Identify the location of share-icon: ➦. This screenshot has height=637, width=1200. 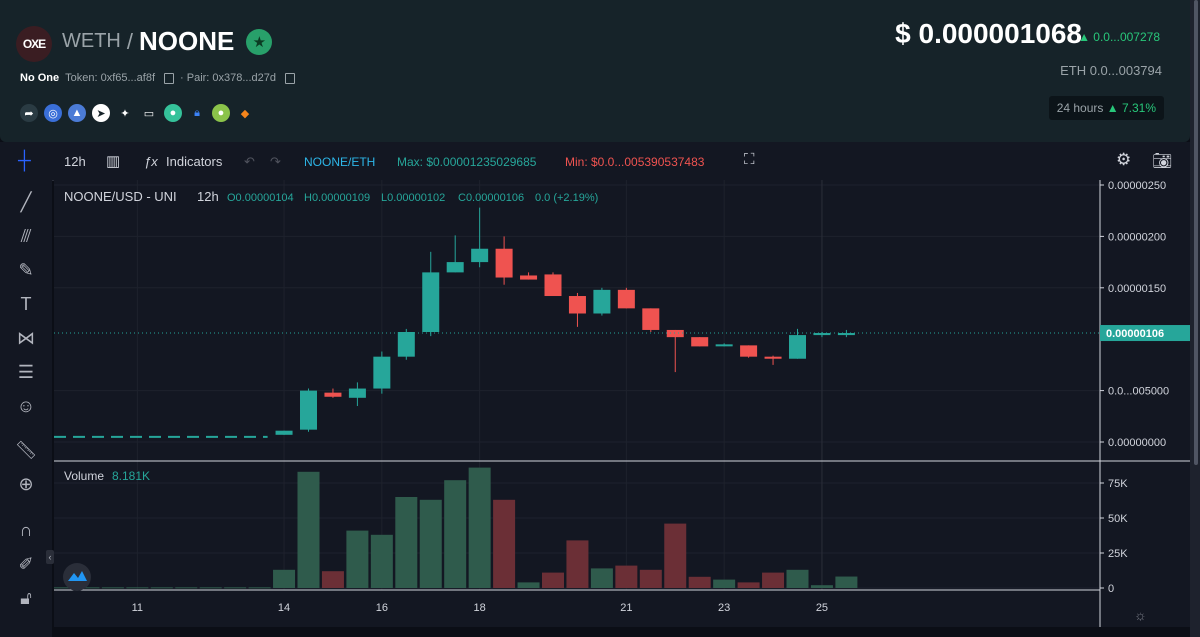
(29, 113).